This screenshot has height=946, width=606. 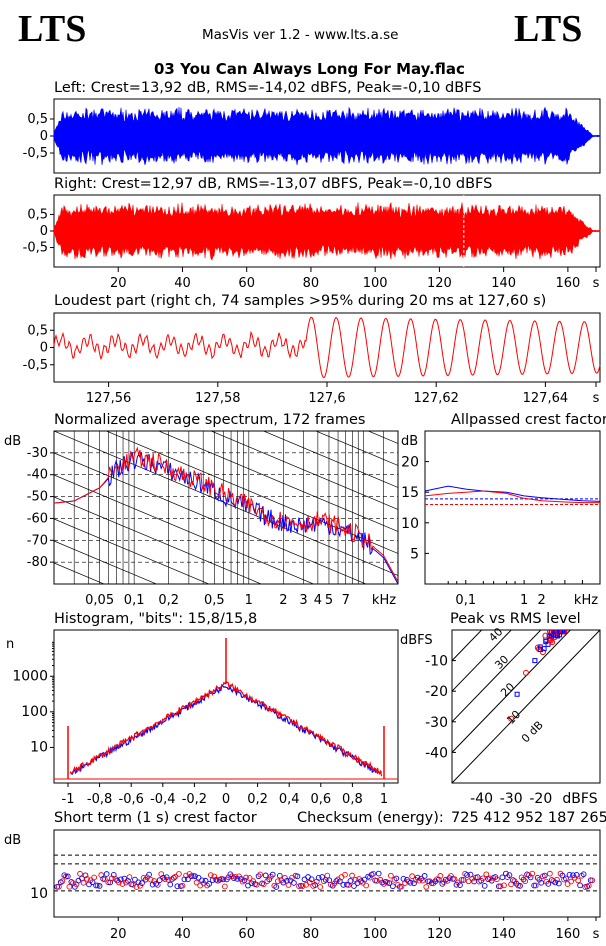 I want to click on file-title: 03 You Can Always Long For May.flac, so click(x=309, y=69).